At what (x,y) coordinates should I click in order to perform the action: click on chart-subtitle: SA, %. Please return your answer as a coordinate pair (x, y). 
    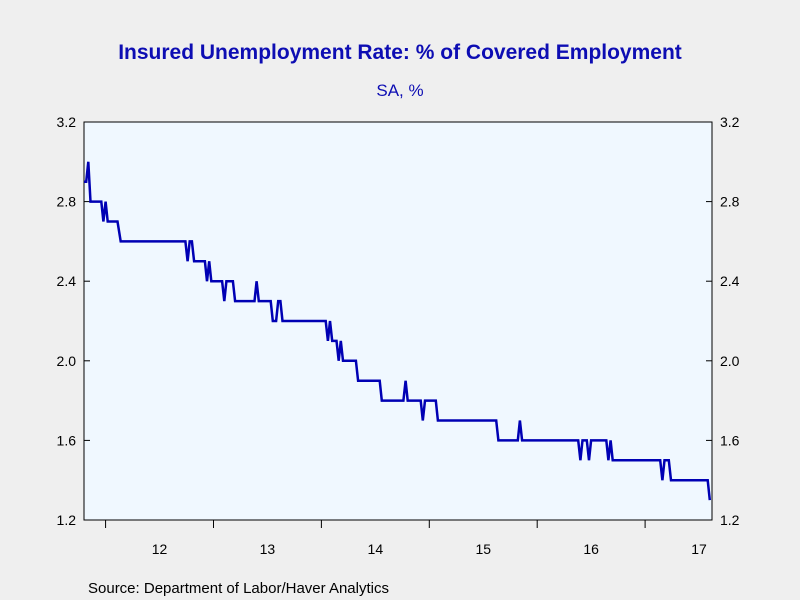
    Looking at the image, I should click on (399, 90).